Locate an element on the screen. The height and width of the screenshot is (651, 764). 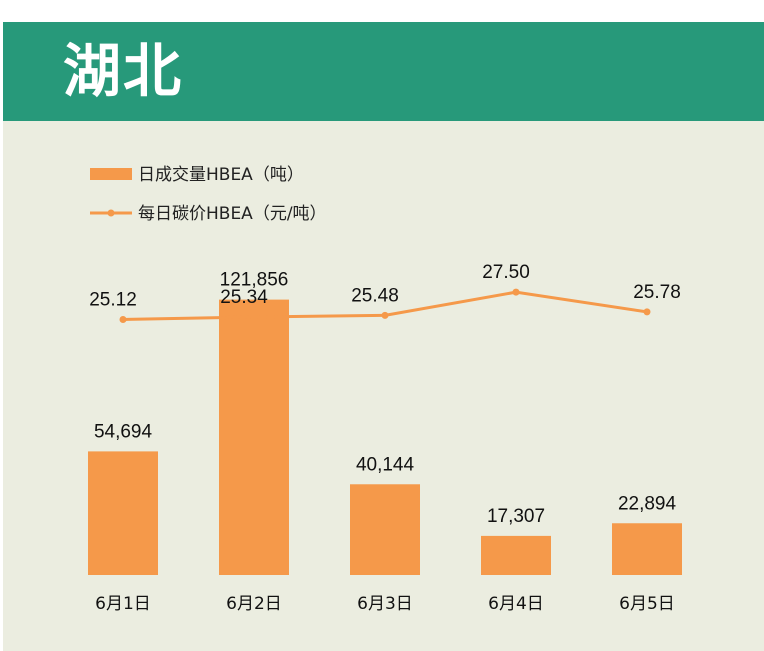
bar-value-label: 40,144 is located at coordinates (385, 464).